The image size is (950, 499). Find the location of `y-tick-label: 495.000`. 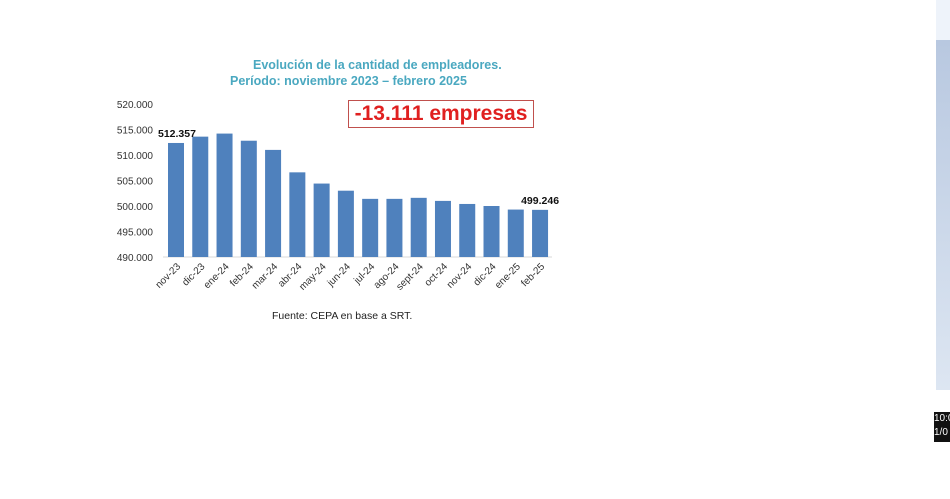

y-tick-label: 495.000 is located at coordinates (135, 233).